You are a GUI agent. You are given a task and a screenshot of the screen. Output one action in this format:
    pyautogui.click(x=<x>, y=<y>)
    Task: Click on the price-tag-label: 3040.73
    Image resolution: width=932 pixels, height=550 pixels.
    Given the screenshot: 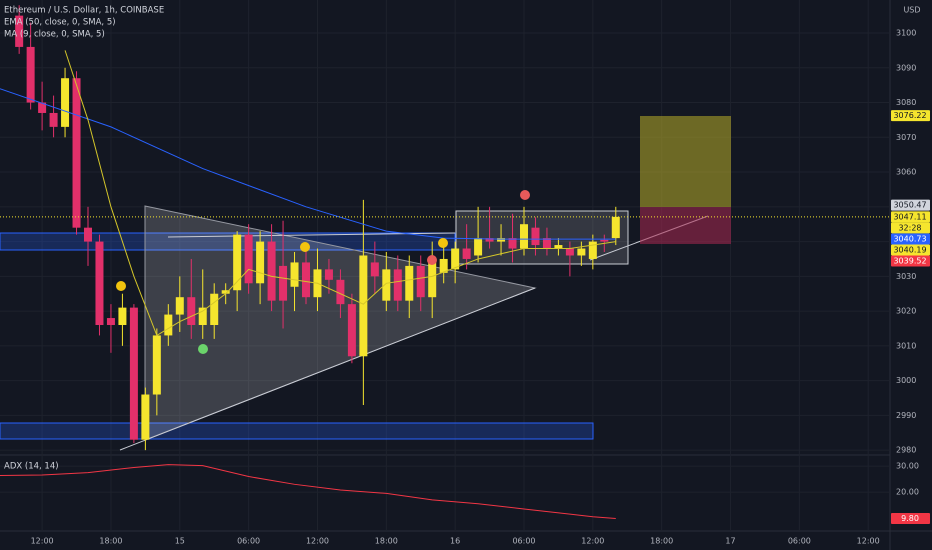 What is the action you would take?
    pyautogui.click(x=909, y=239)
    